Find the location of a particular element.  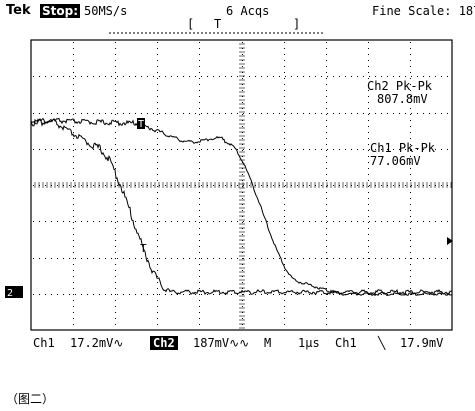

timebase-value: 1μs is located at coordinates (309, 343).